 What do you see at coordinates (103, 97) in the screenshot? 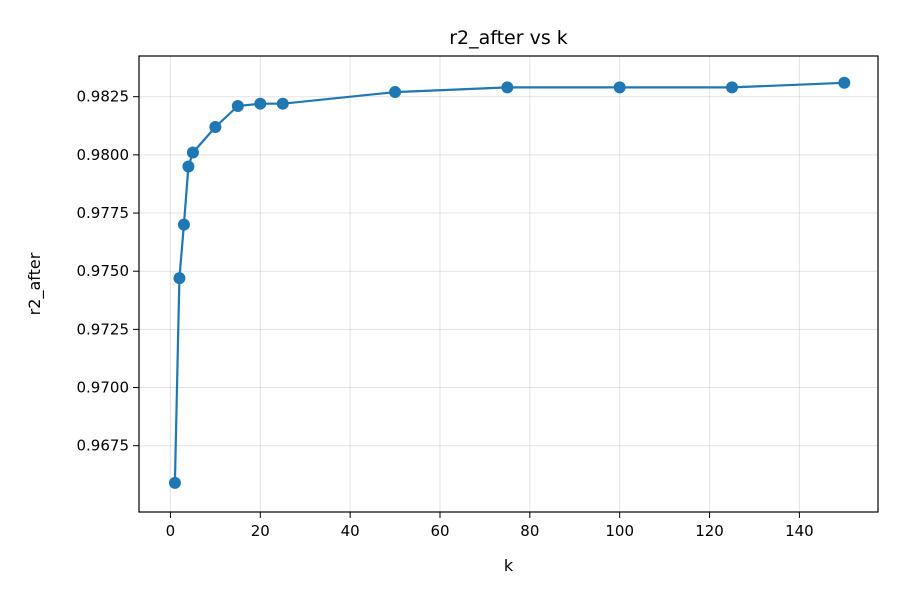
I see `y-tick-label: 0.9825` at bounding box center [103, 97].